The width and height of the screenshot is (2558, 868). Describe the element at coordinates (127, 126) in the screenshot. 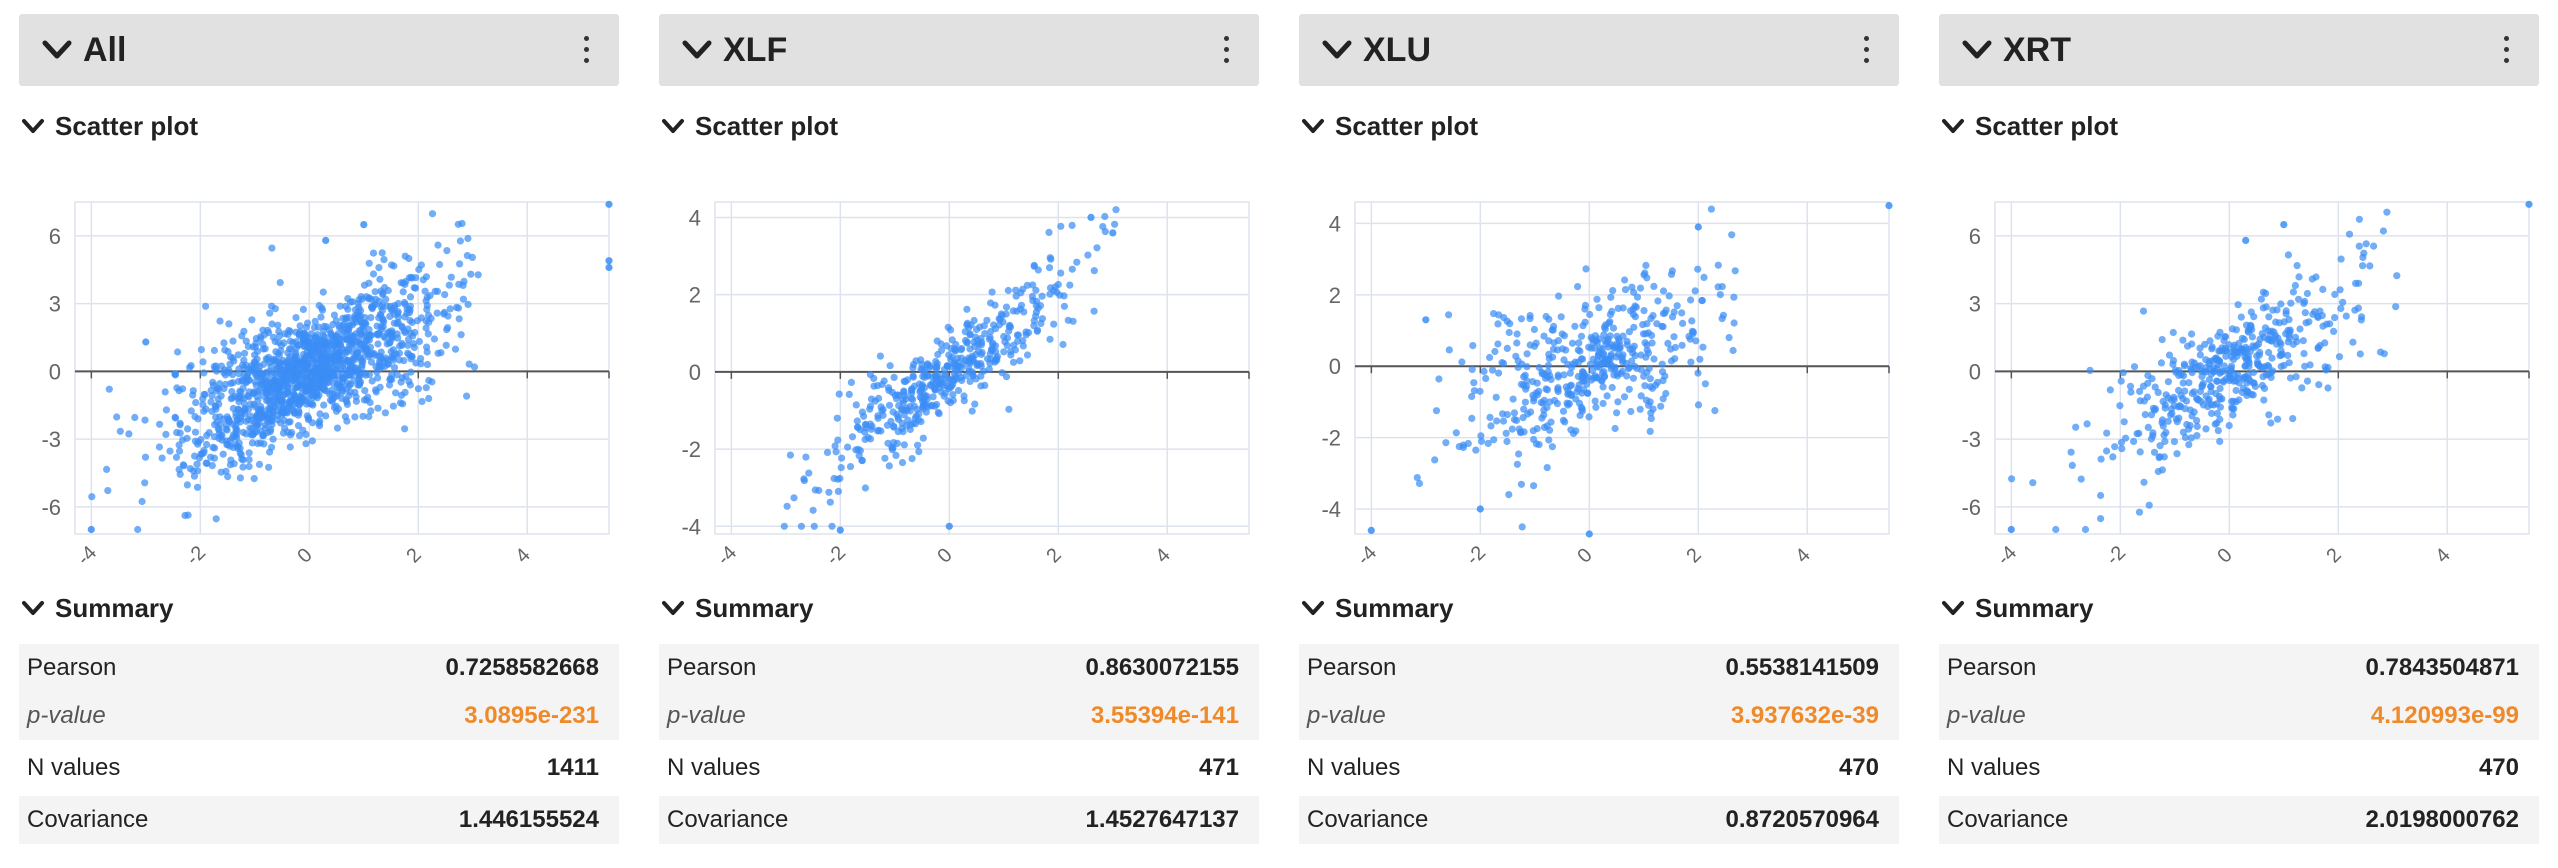

I see `section-title: Scatter plot` at that location.